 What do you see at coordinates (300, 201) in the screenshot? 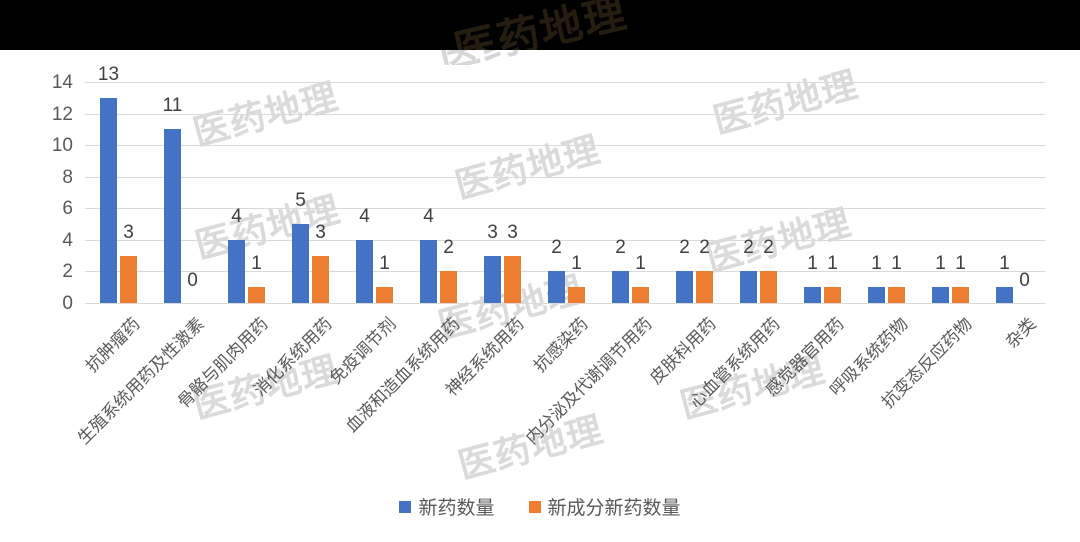
I see `value-label: 5` at bounding box center [300, 201].